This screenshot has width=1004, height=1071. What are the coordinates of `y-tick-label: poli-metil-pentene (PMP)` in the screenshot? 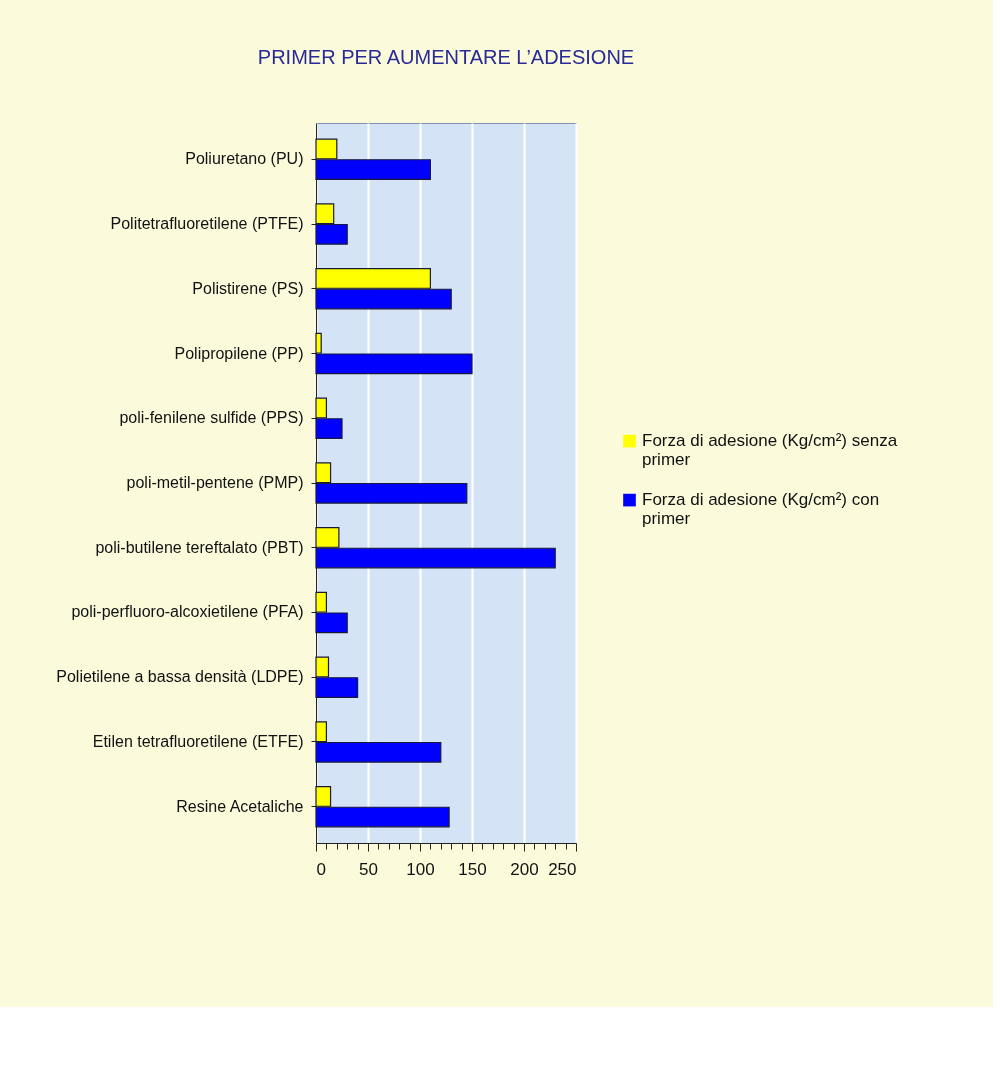 It's located at (215, 482).